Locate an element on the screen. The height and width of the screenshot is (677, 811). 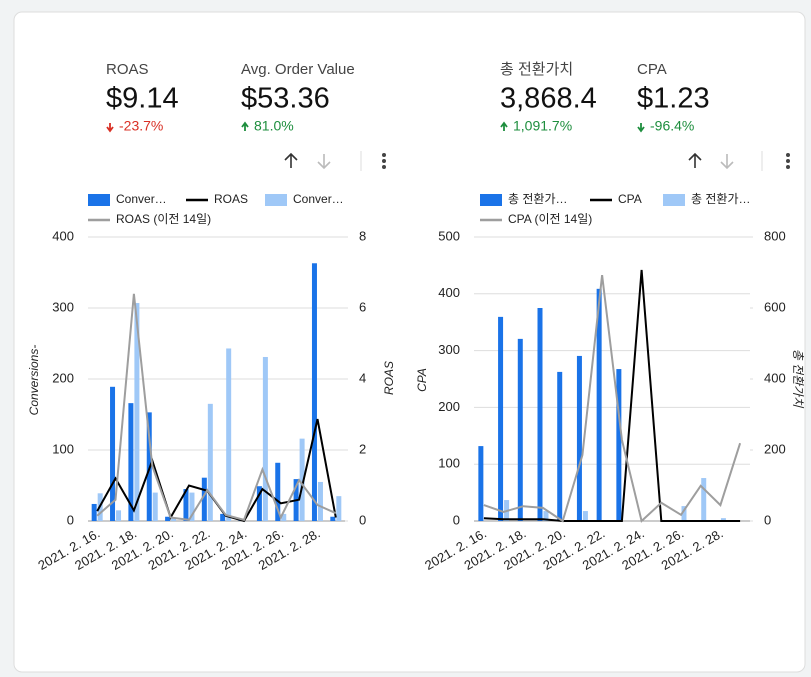
legend-label: CPA (이전 14일) is located at coordinates (550, 219).